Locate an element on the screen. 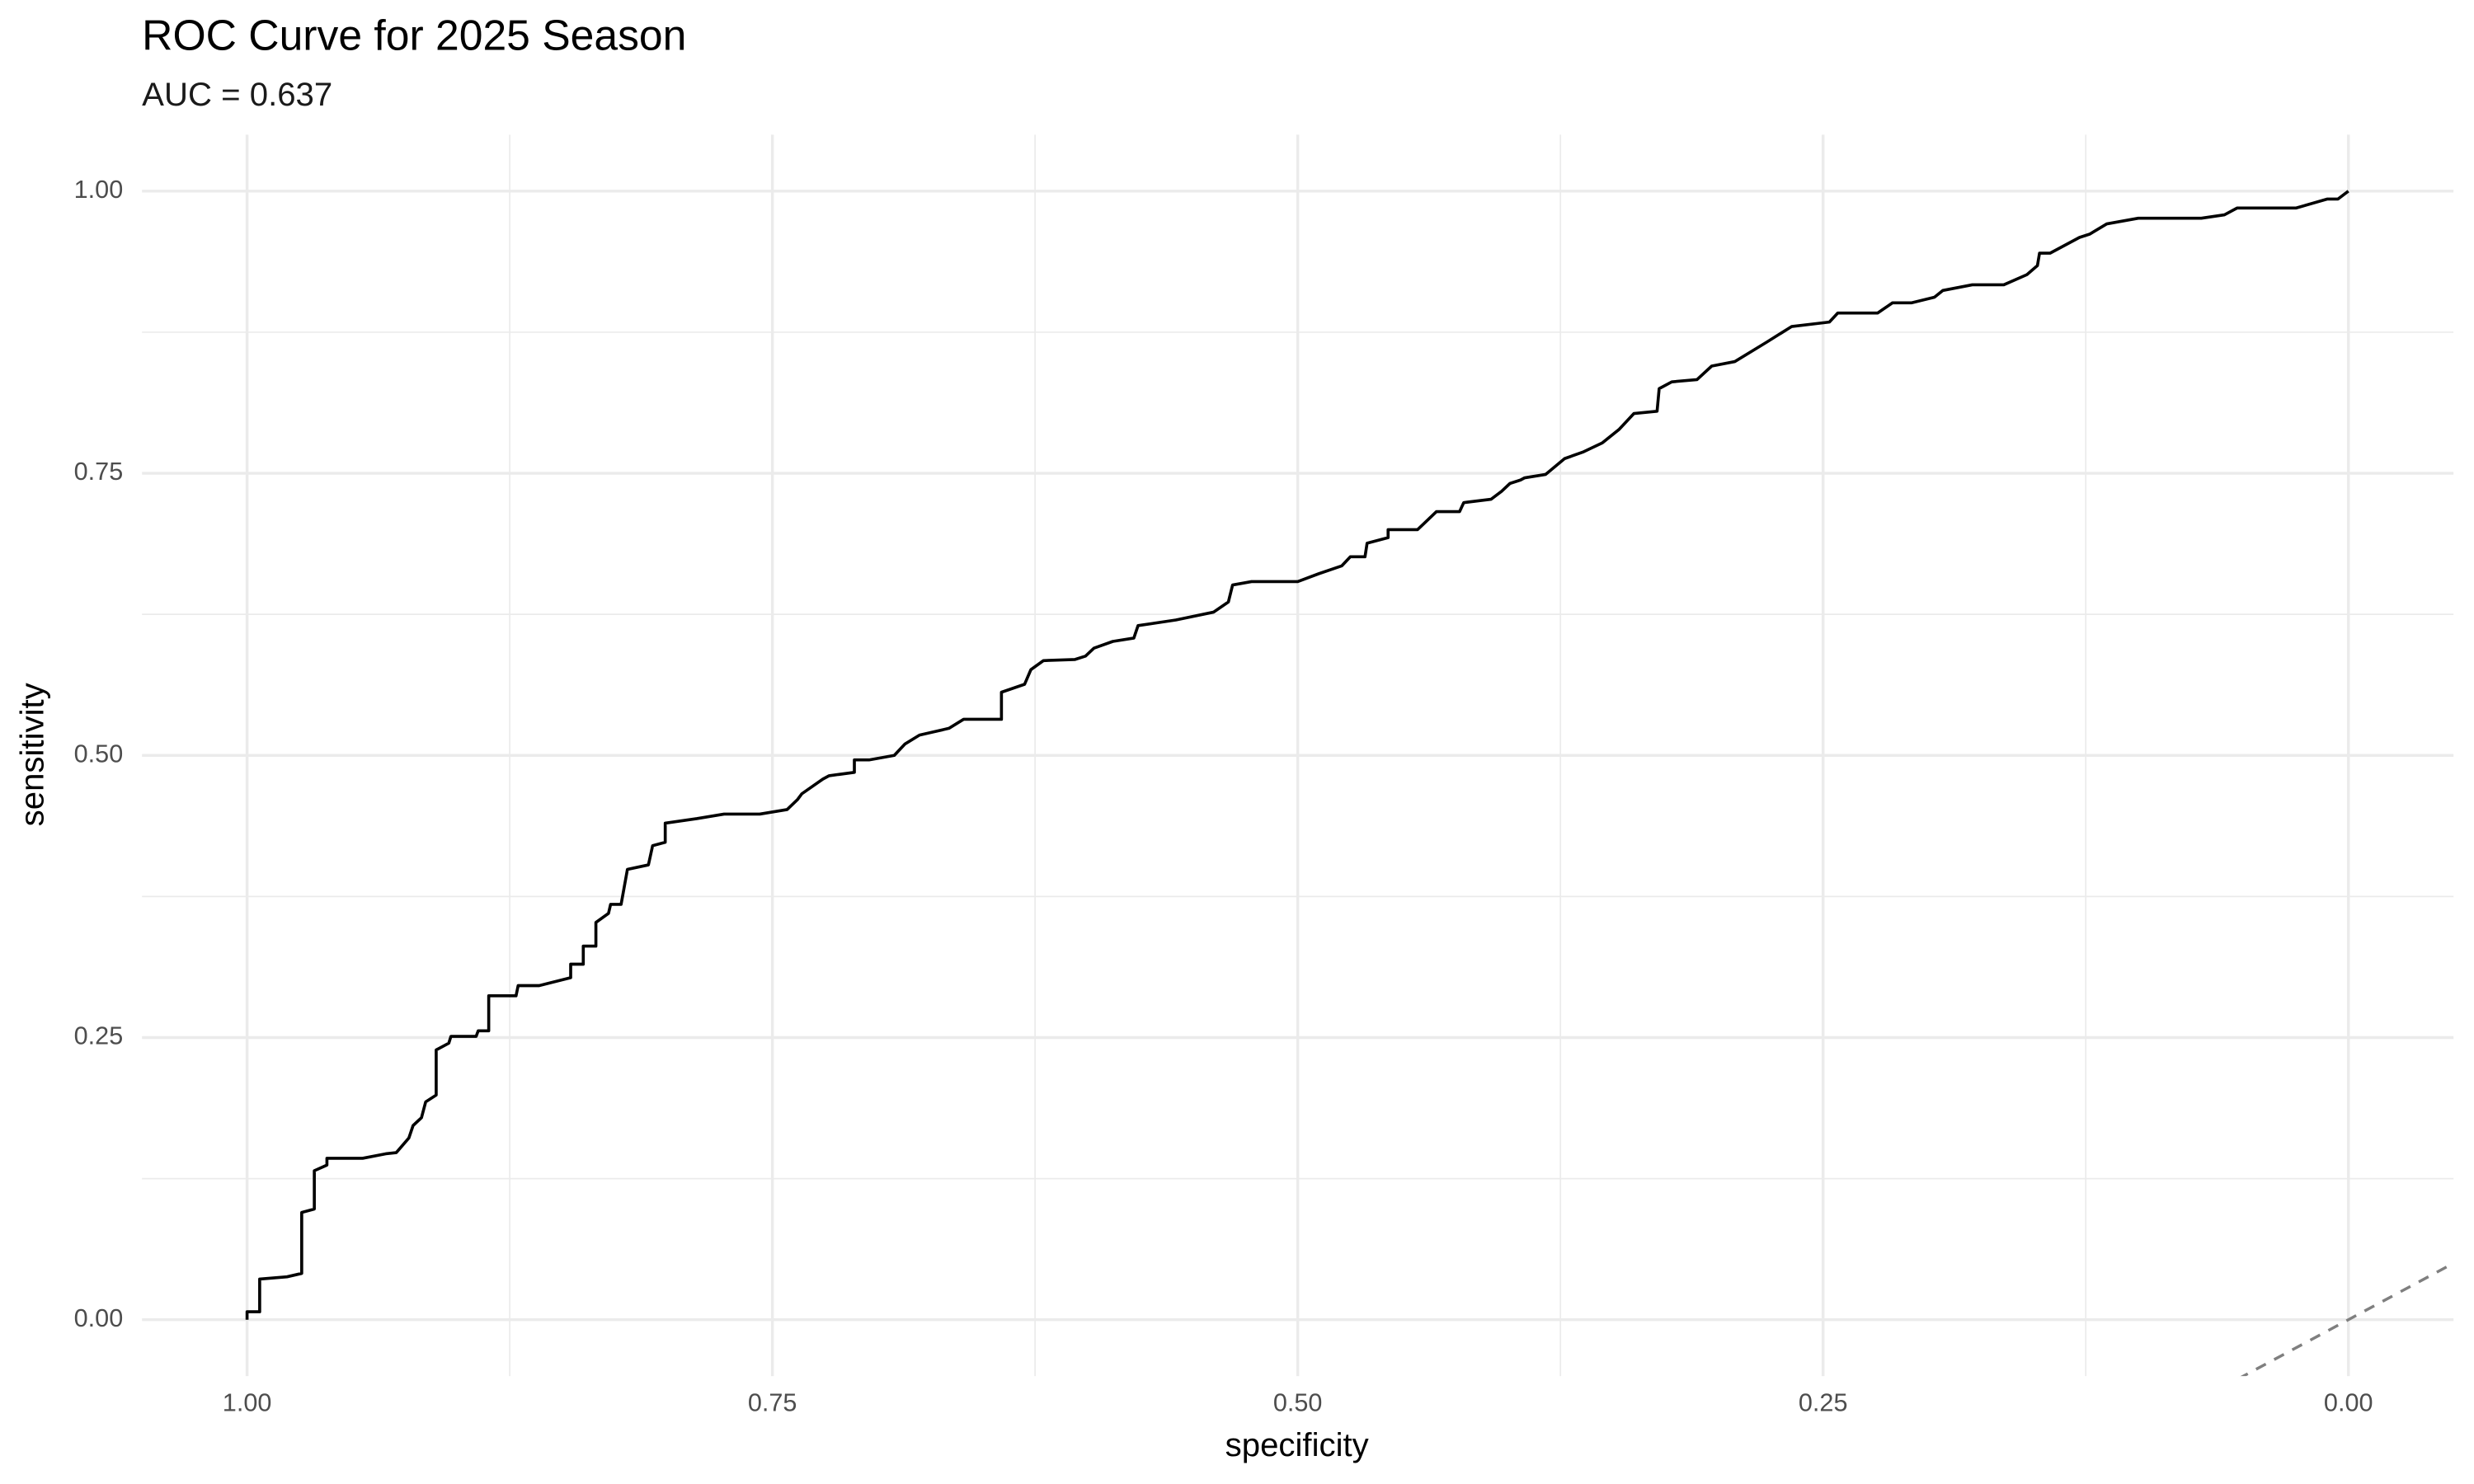  y-tick-label: 1.00 is located at coordinates (99, 190).